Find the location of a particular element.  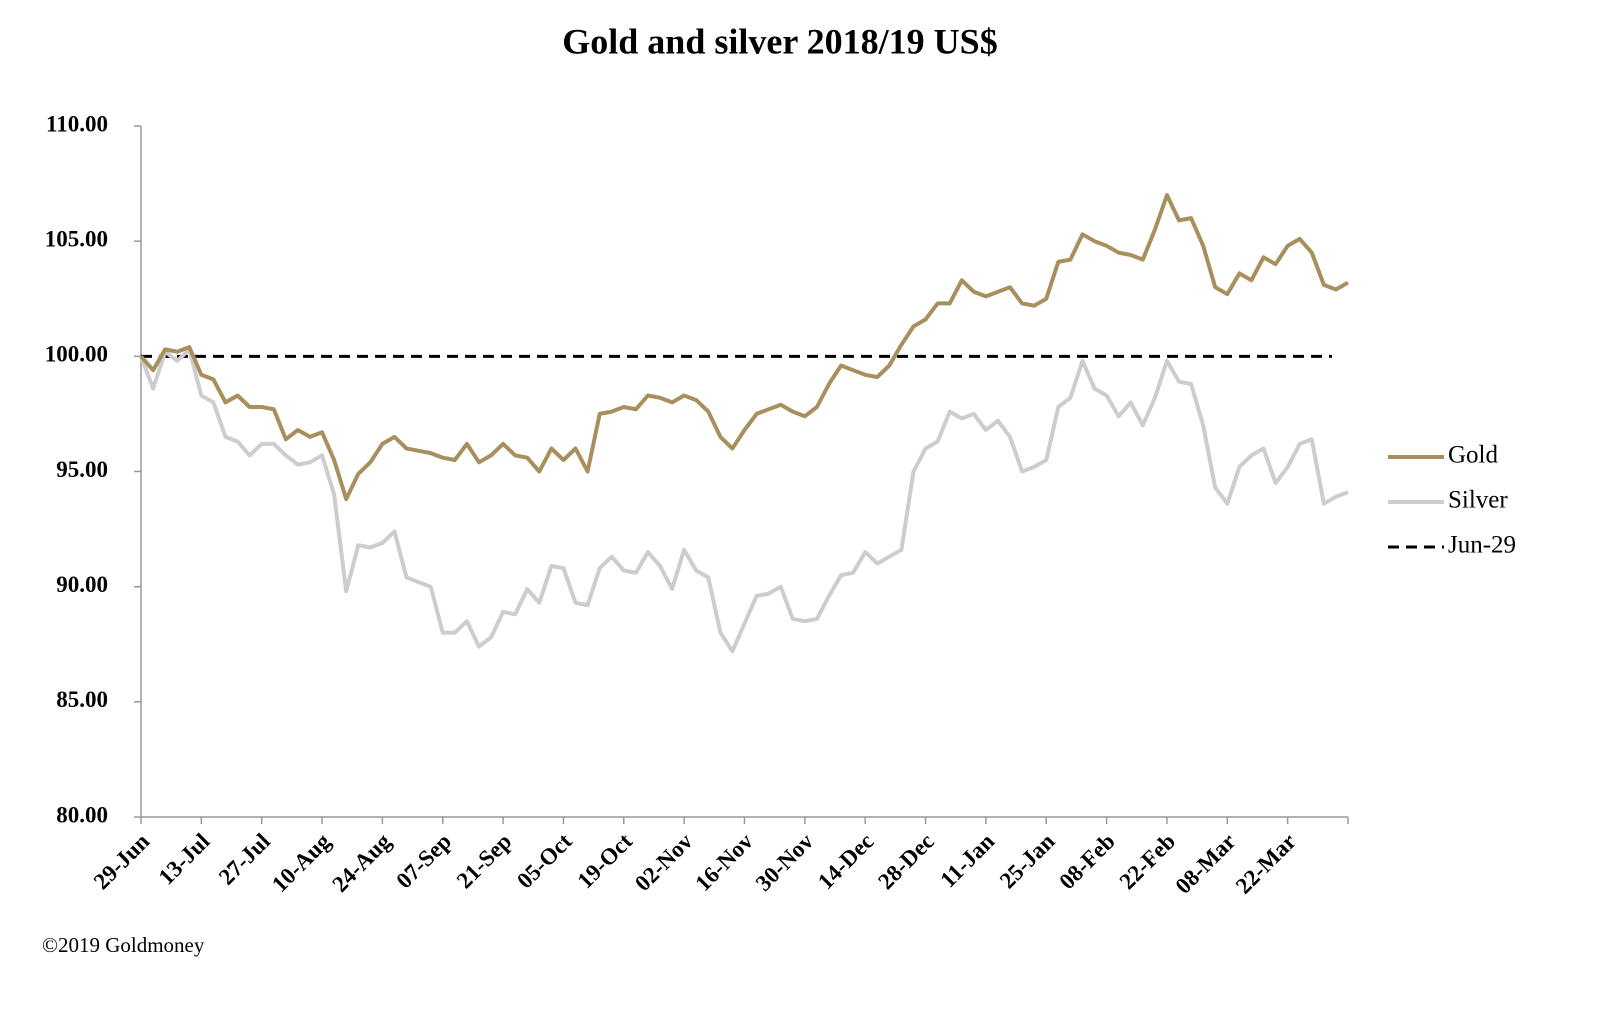

legend-label: Jun-29 is located at coordinates (1482, 545).